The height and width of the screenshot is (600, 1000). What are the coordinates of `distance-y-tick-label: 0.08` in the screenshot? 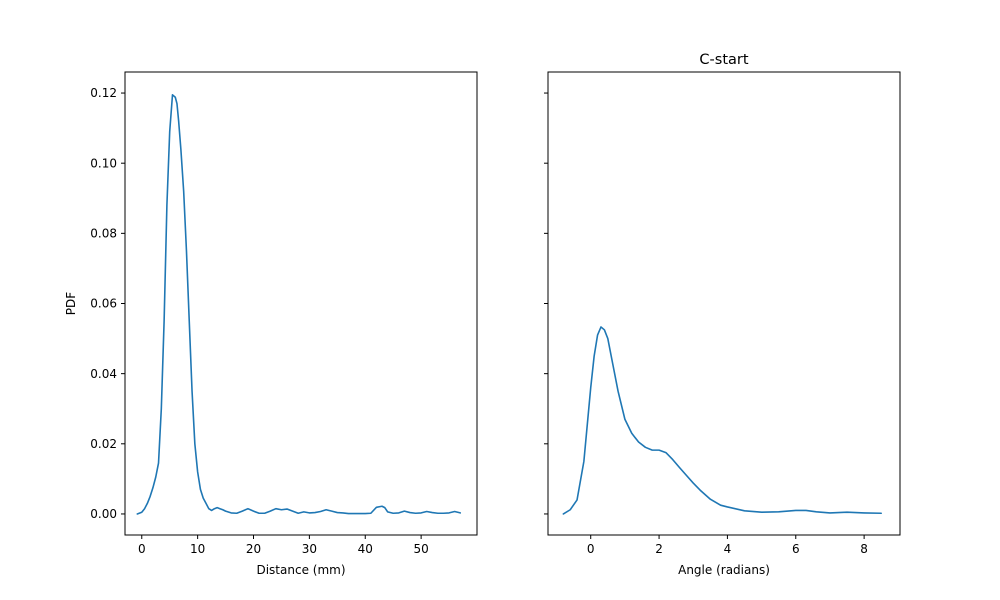 It's located at (103, 234).